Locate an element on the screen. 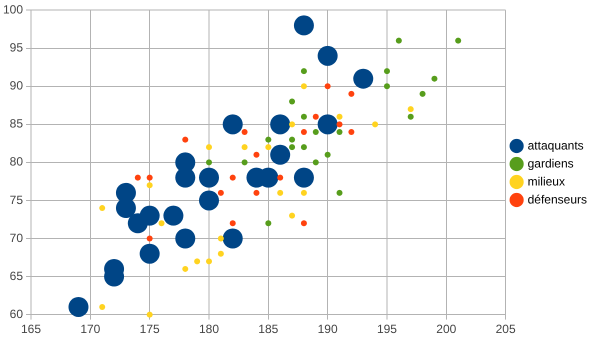  x-tick-label: 180 is located at coordinates (209, 329).